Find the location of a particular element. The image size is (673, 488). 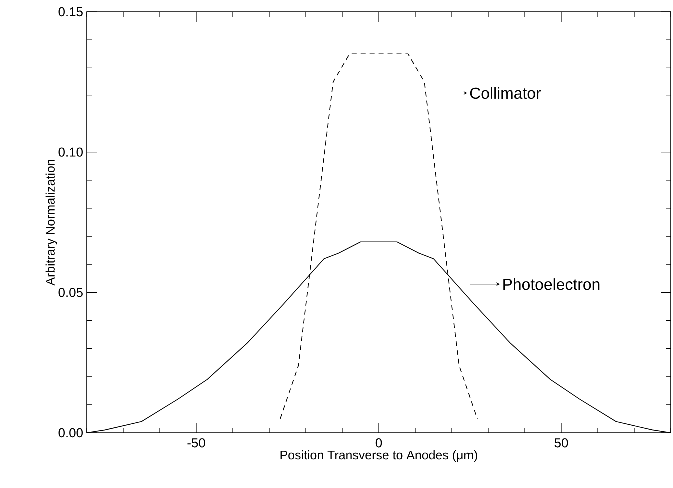

y-axis-title: Arbitrary Normalization is located at coordinates (52, 223).